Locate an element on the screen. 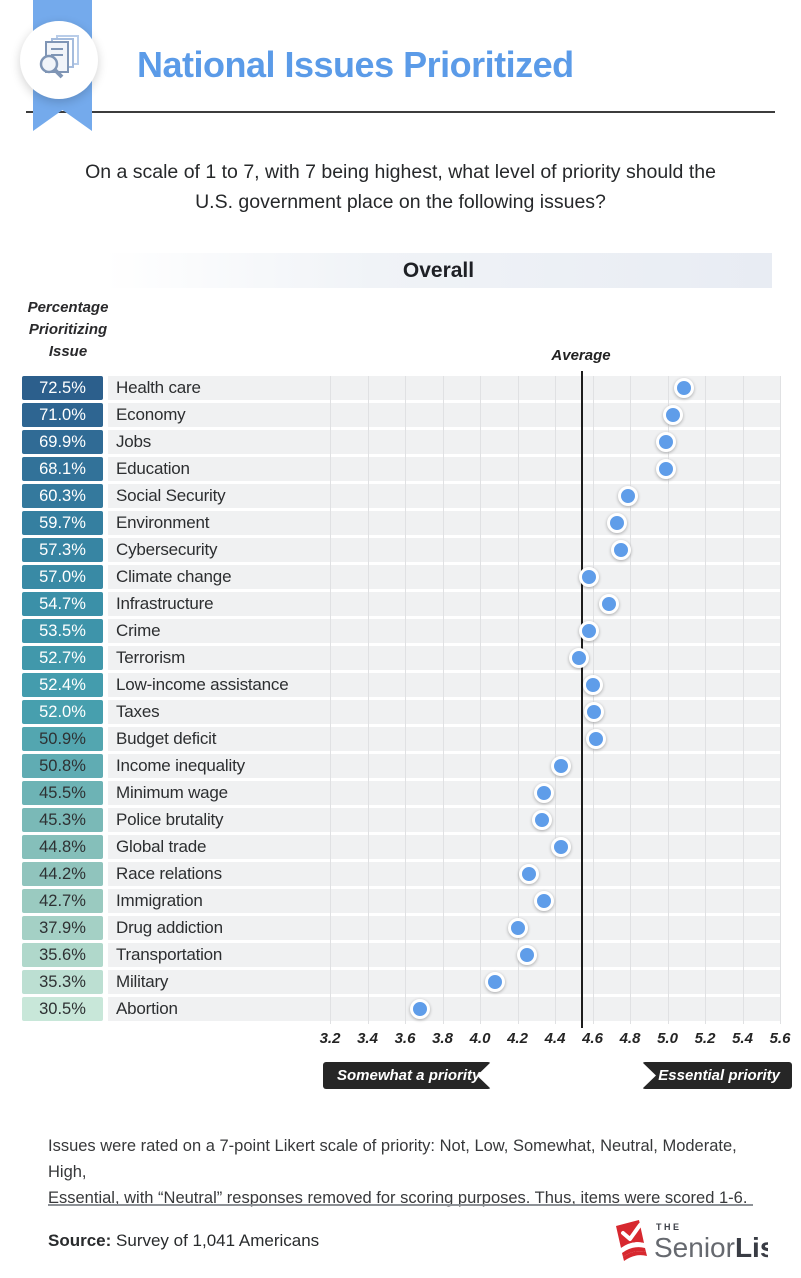  issue-label: Health care is located at coordinates (158, 387).